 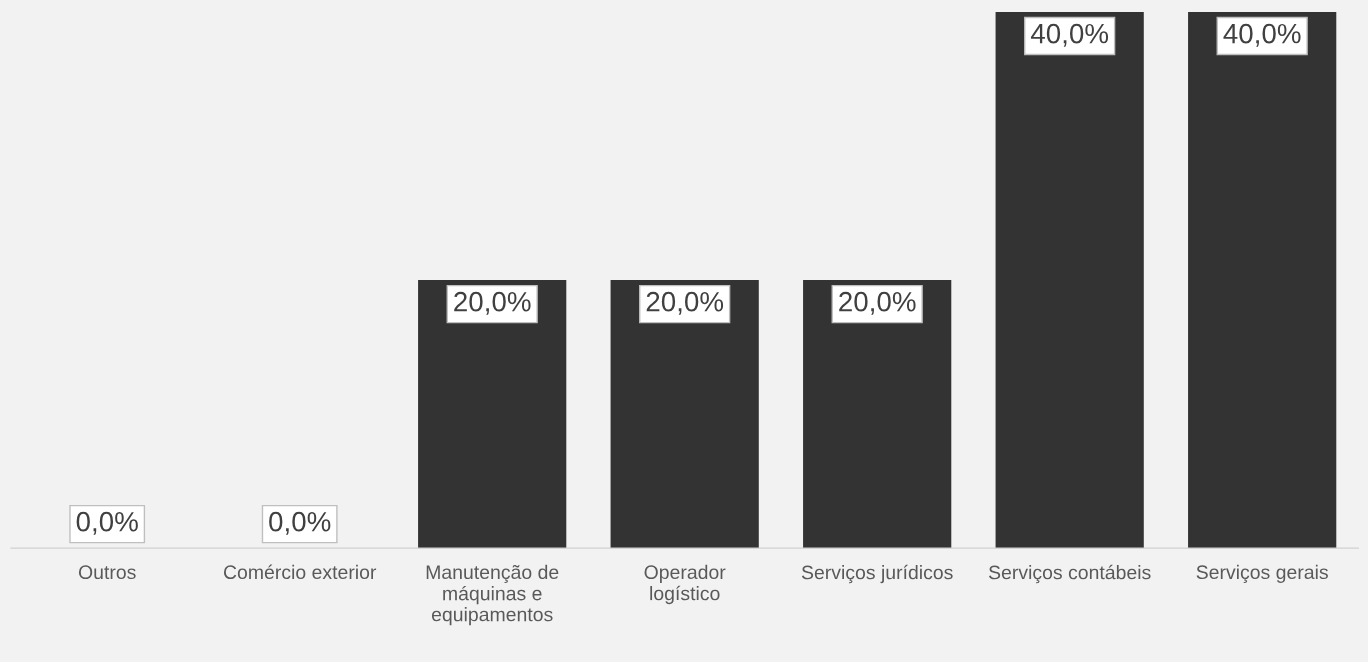 I want to click on x-tick-label: Serviços contábeis, so click(x=1069, y=574).